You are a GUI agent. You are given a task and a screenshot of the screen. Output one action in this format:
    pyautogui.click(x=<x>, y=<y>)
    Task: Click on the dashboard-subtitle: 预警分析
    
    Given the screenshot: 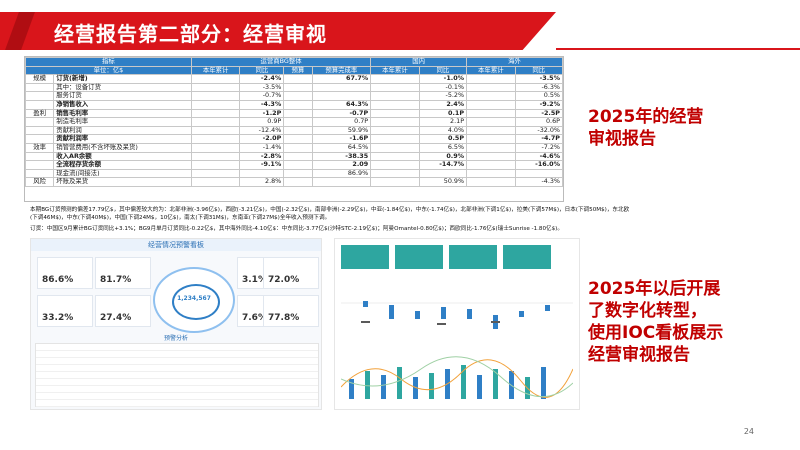 What is the action you would take?
    pyautogui.click(x=175, y=338)
    